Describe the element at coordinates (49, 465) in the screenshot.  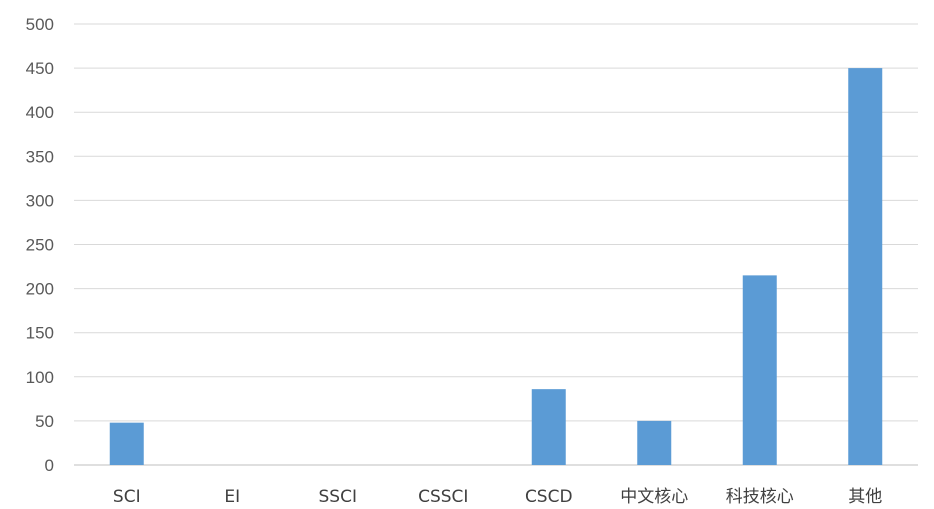
I see `y-tick-label: 0` at that location.